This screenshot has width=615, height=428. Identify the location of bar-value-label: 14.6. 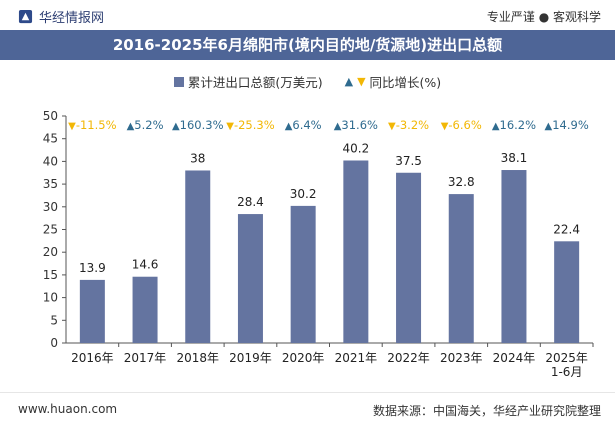
(145, 265).